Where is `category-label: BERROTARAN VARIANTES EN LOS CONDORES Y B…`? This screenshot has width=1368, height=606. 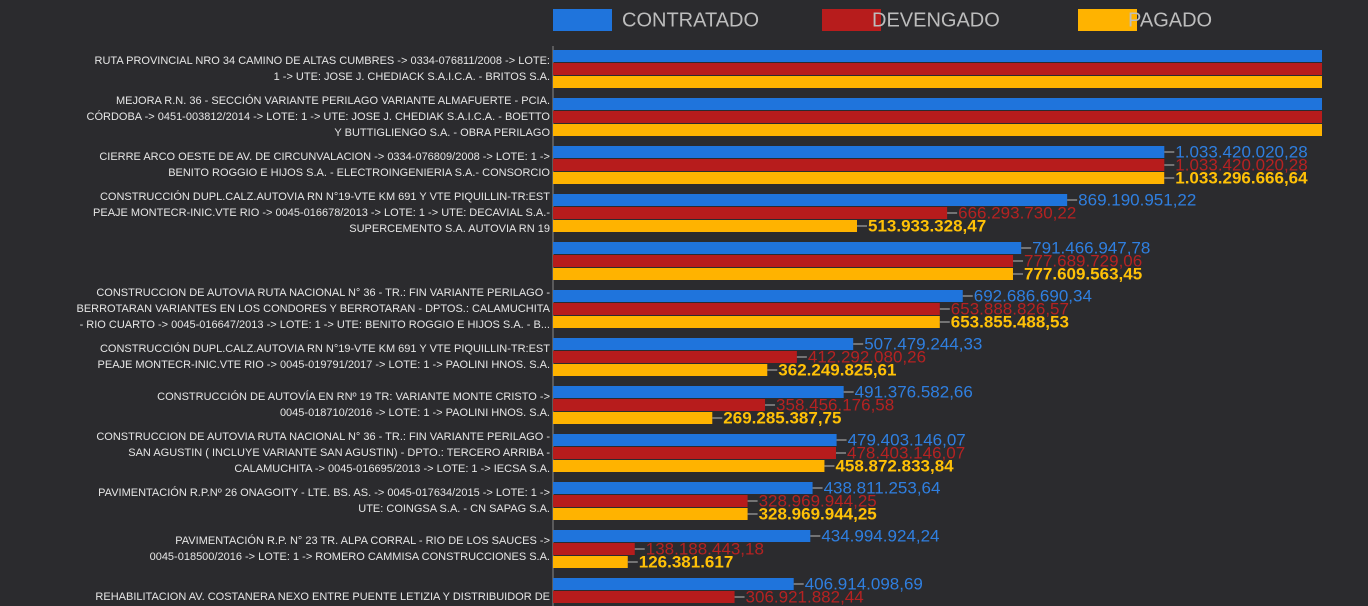
category-label: BERROTARAN VARIANTES EN LOS CONDORES Y B… is located at coordinates (314, 309).